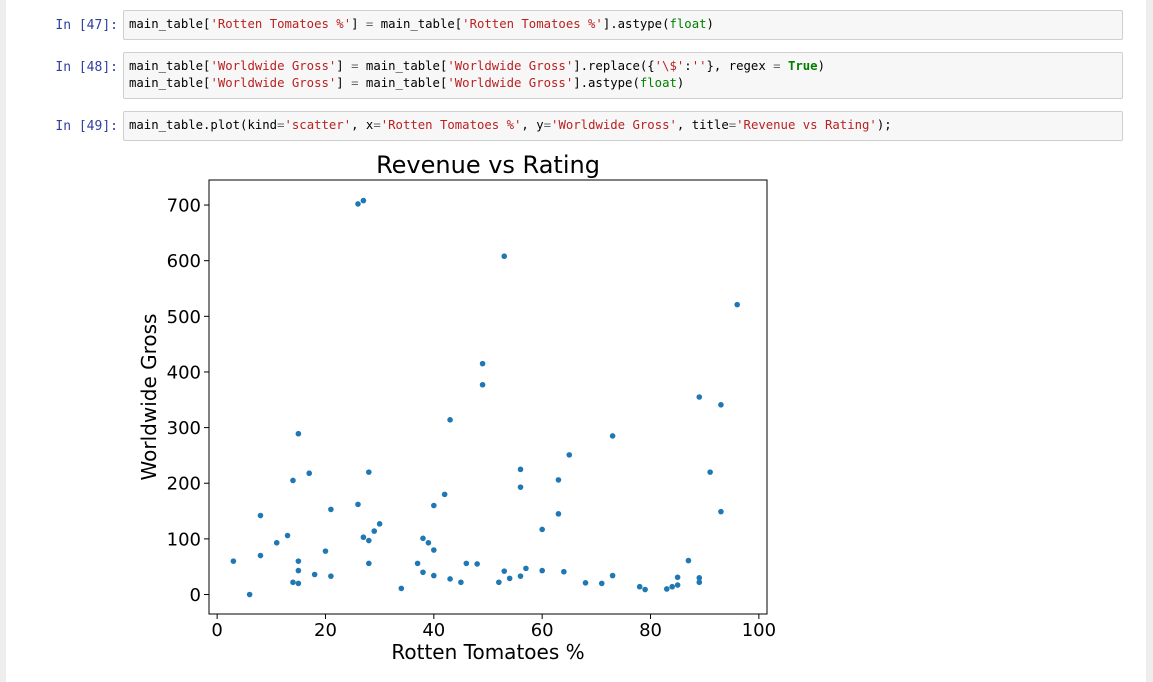 The width and height of the screenshot is (1153, 682). I want to click on code-token: );, so click(884, 125).